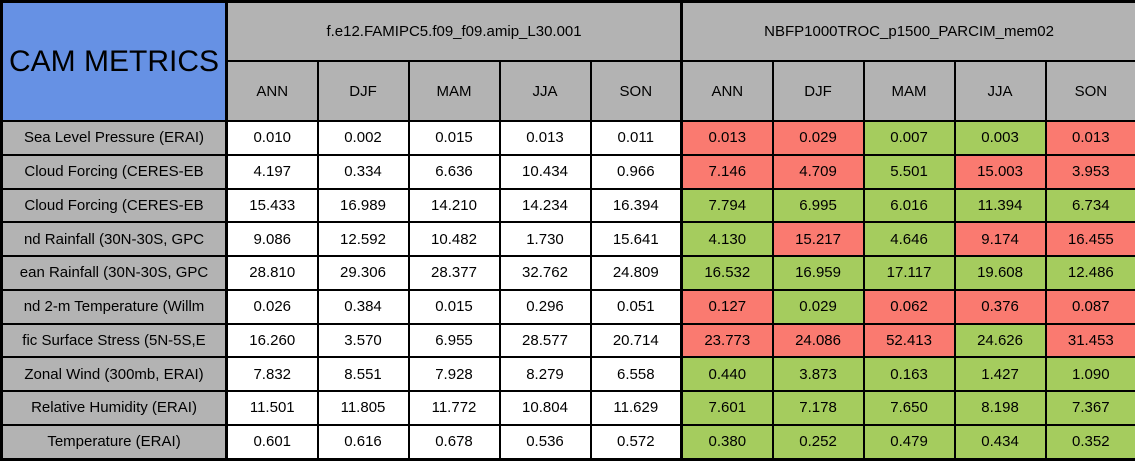 The width and height of the screenshot is (1135, 461). I want to click on test-value-cell: 23.773, so click(727, 340).